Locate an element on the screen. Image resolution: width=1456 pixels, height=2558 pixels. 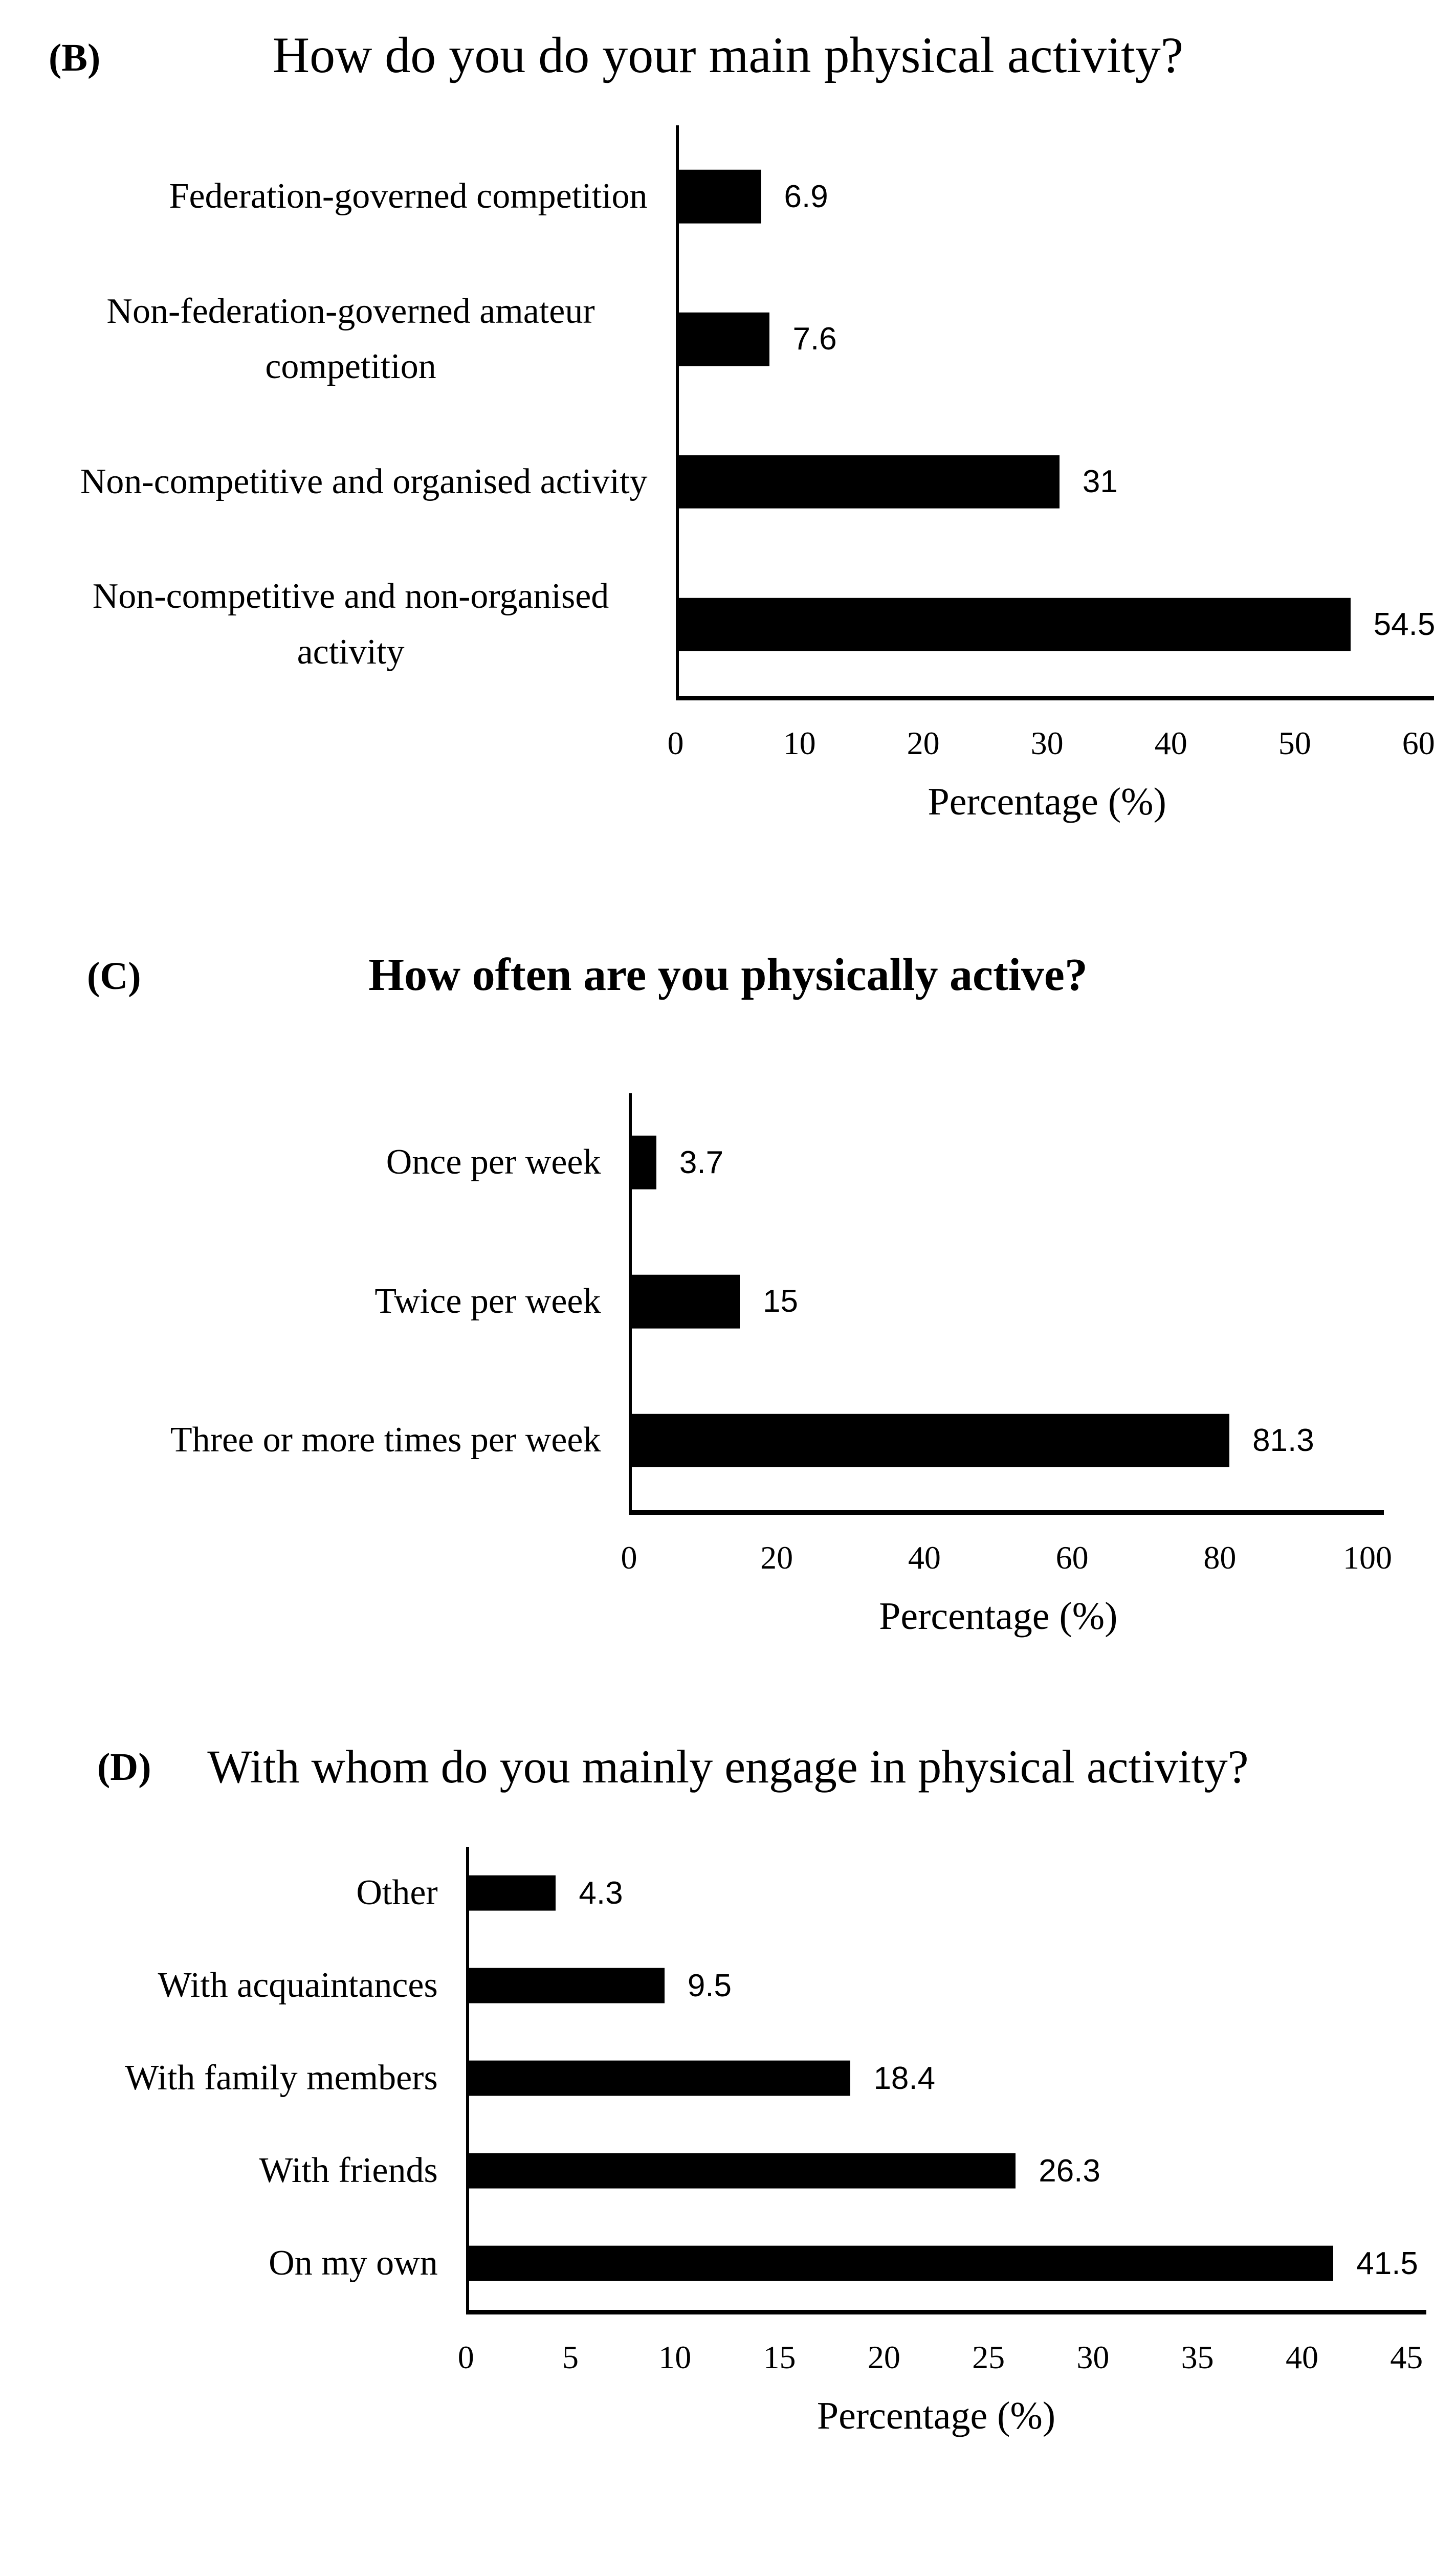
chart-row: Federation-governed competition 6.9 is located at coordinates (728, 197).